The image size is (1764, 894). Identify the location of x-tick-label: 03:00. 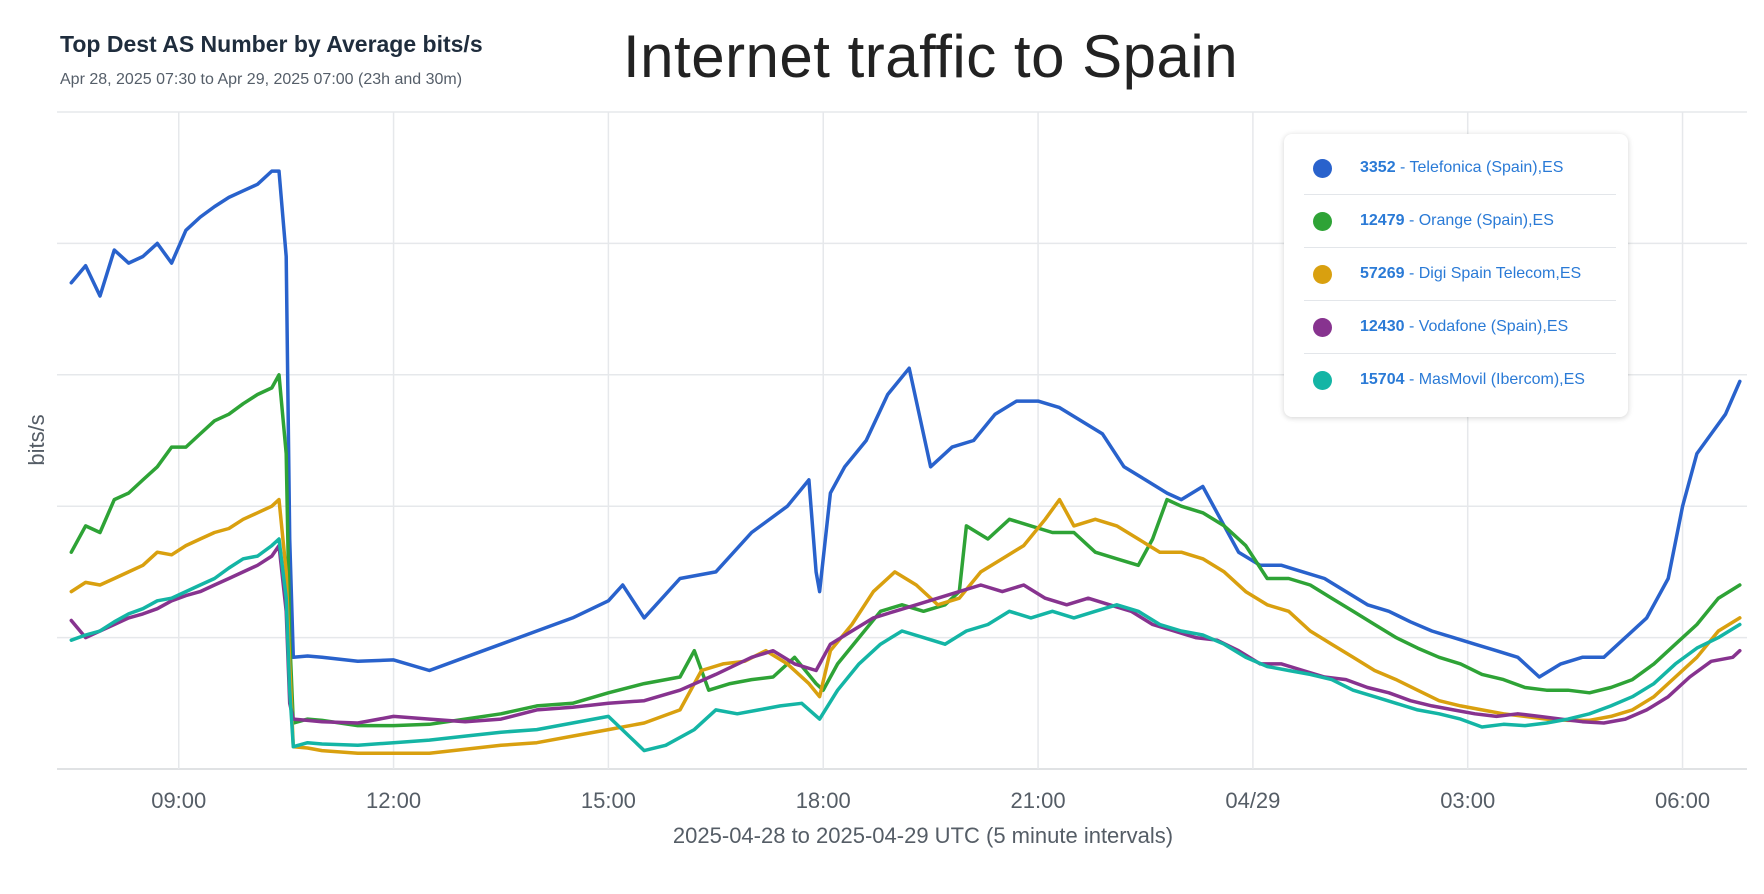
(1467, 800).